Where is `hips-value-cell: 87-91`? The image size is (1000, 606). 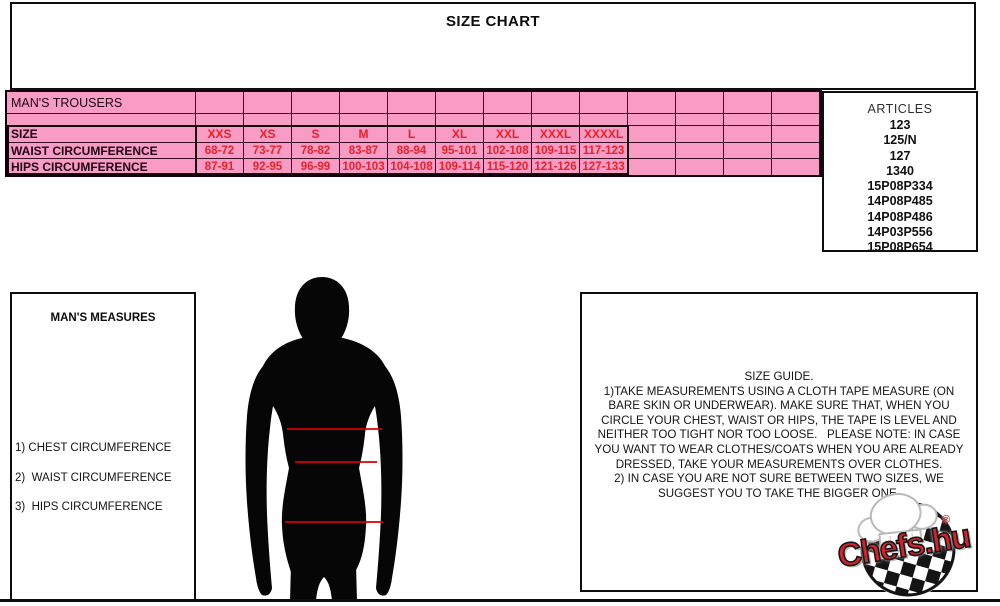
hips-value-cell: 87-91 is located at coordinates (220, 167).